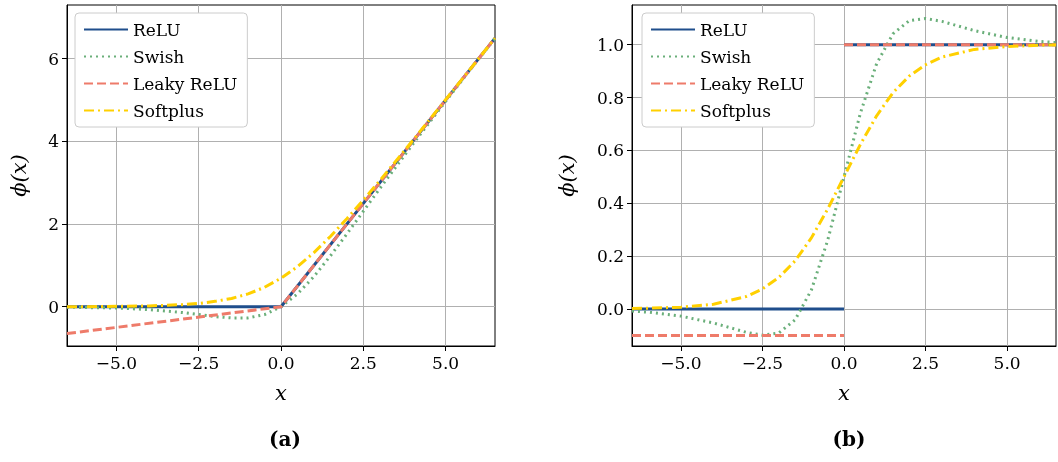 The image size is (1058, 462). What do you see at coordinates (849, 439) in the screenshot?
I see `text: (b)` at bounding box center [849, 439].